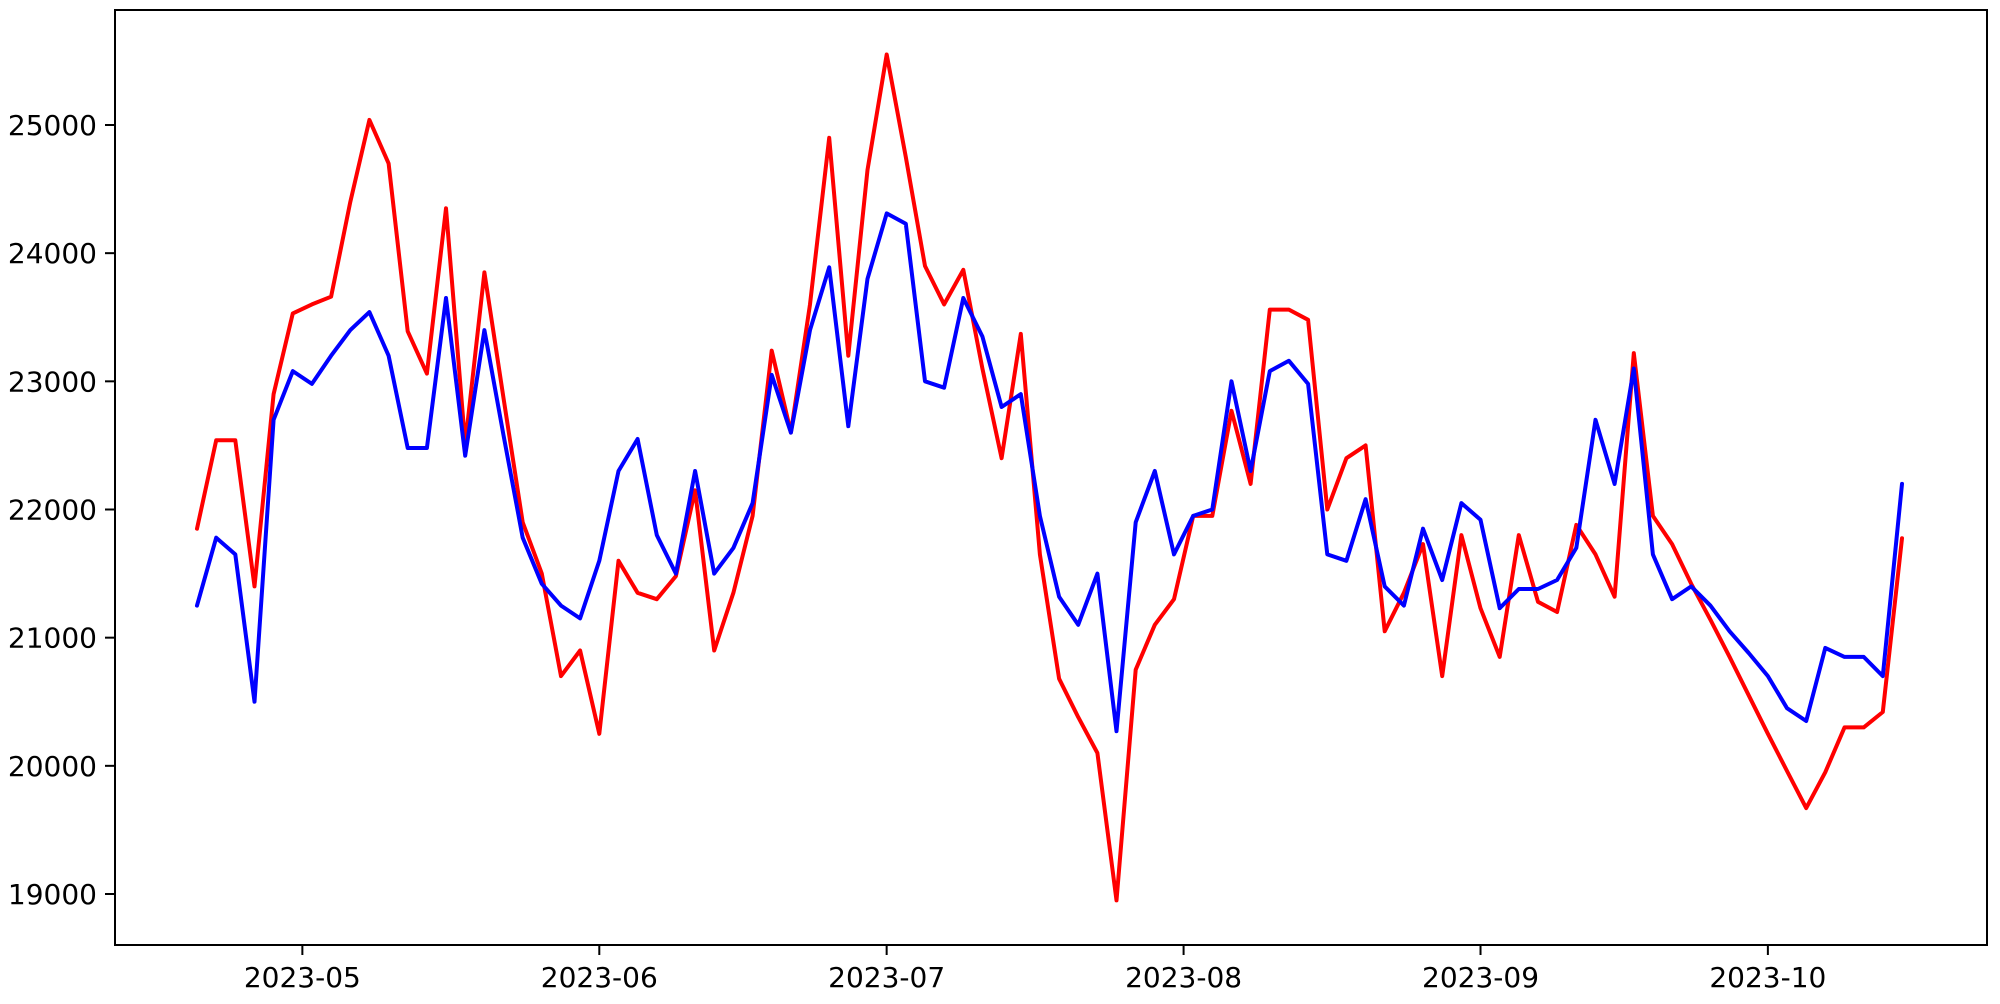  Describe the element at coordinates (52, 381) in the screenshot. I see `y-tick-label: 23000` at that location.